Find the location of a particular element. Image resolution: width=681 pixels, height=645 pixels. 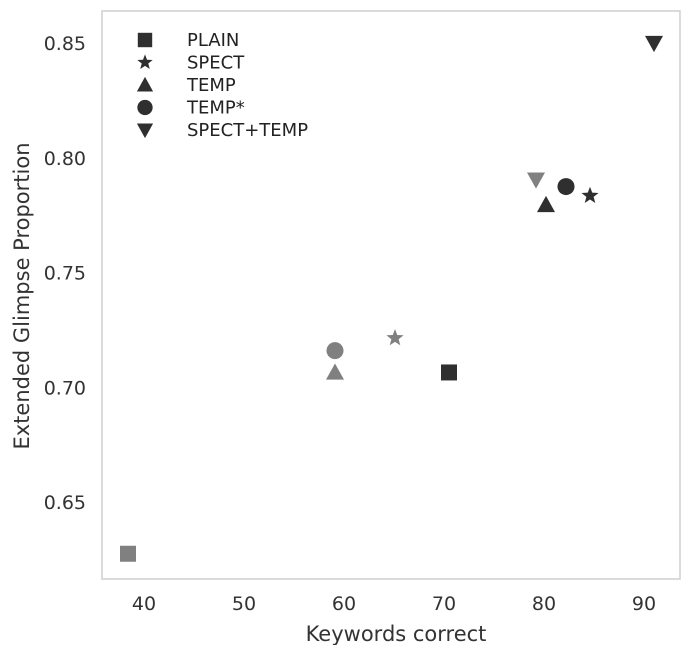

y-tick-label: 0.75 is located at coordinates (65, 274).